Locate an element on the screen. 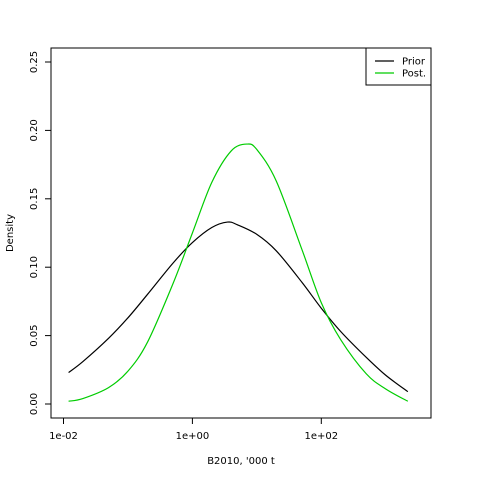 This screenshot has height=480, width=480. x-tick-label: 1e+02 is located at coordinates (321, 436).